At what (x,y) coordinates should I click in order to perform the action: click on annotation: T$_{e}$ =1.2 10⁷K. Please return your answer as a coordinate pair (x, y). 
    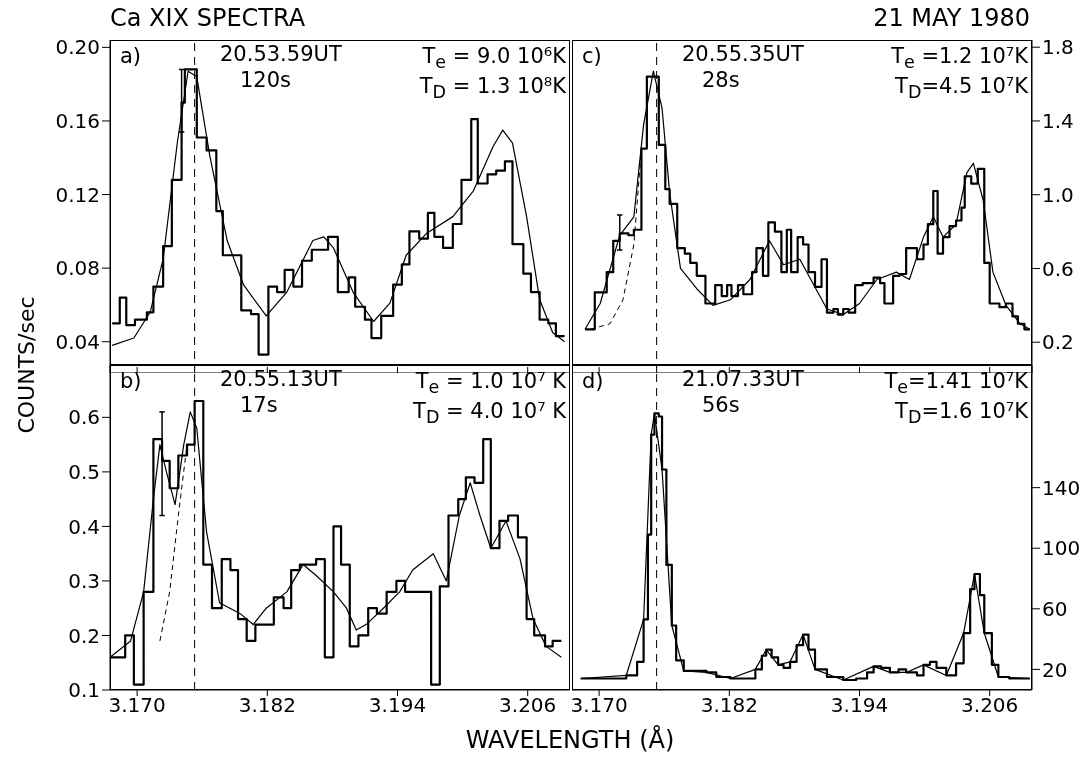
    Looking at the image, I should click on (959, 58).